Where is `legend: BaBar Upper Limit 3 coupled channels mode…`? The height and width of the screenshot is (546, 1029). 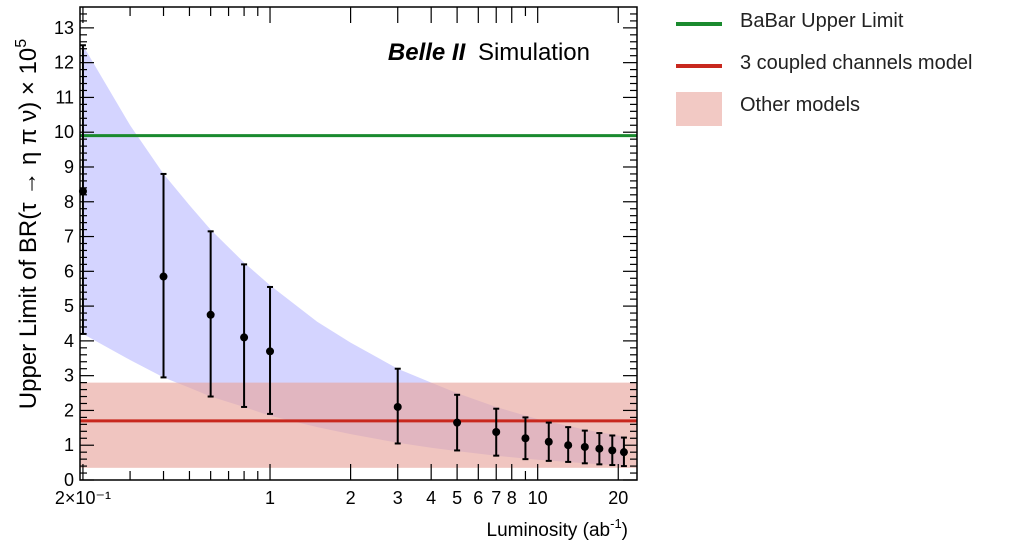 legend: BaBar Upper Limit 3 coupled channels mode… is located at coordinates (851, 69).